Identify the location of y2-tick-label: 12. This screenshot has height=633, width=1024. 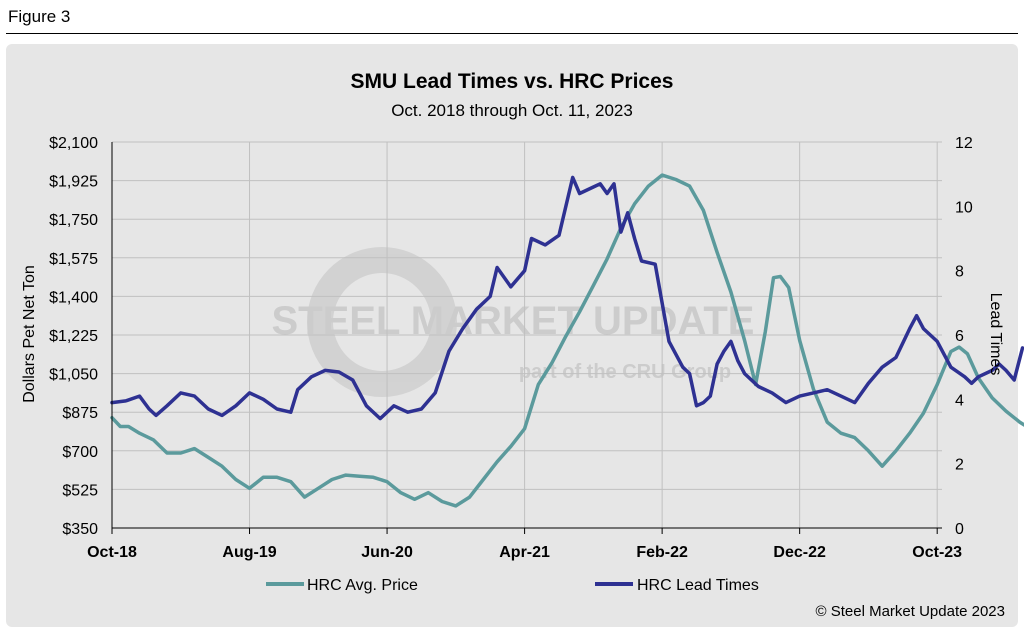
(964, 143).